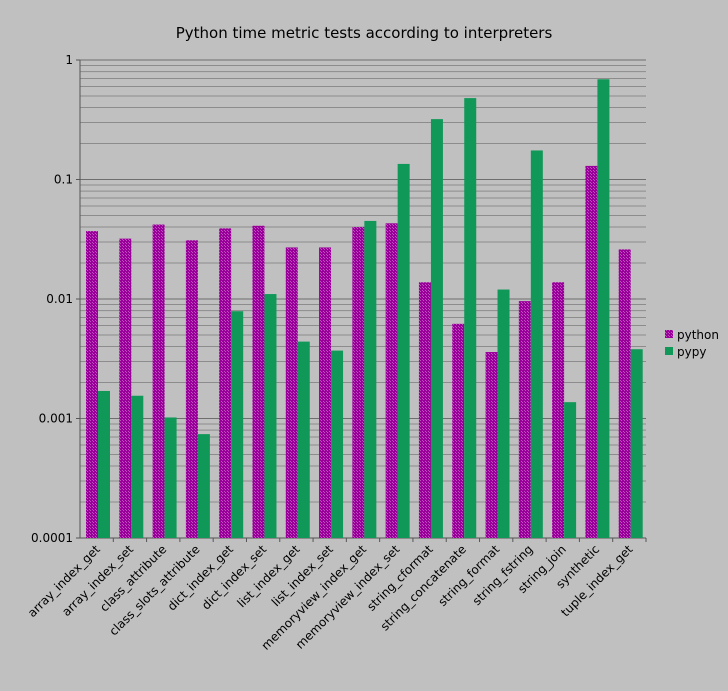 This screenshot has width=728, height=691. Describe the element at coordinates (669, 334) in the screenshot. I see `legend-swatch-python` at that location.